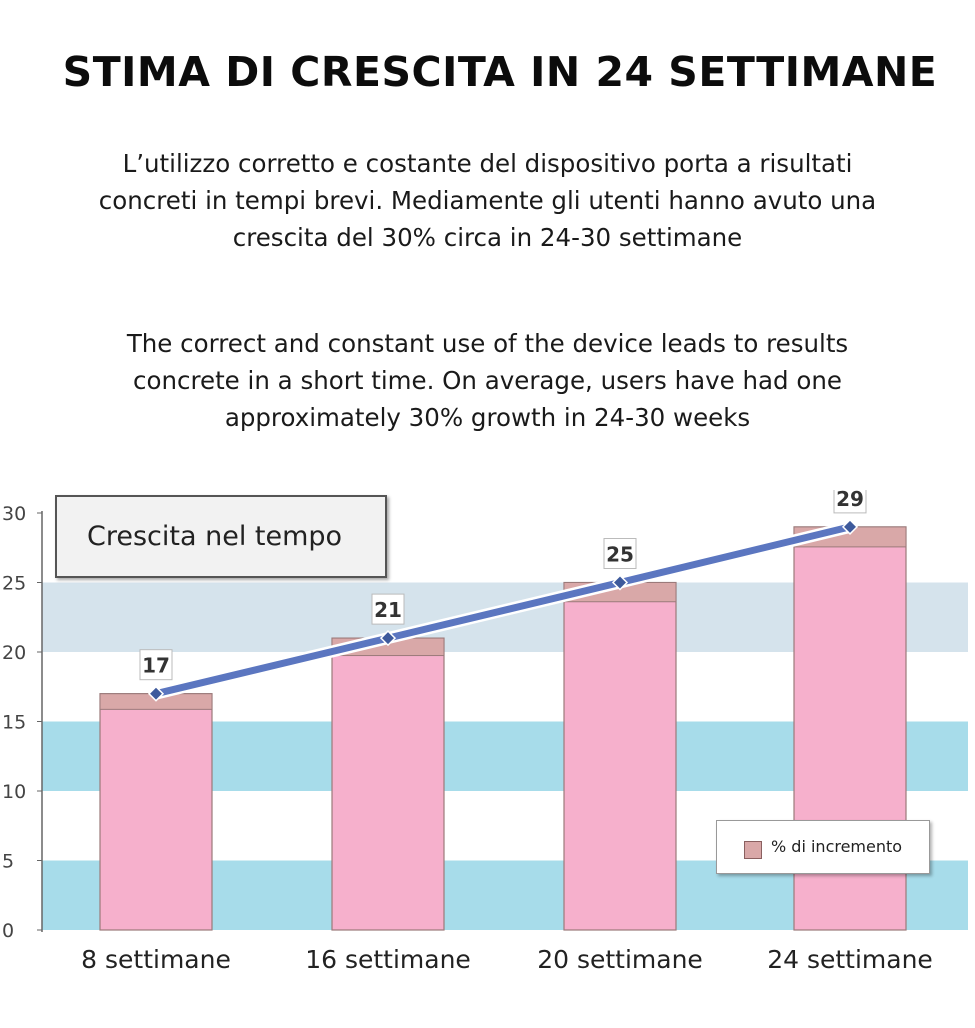  I want to click on english-line: approximately 30% growth in 24-30 weeks, so click(487, 417).